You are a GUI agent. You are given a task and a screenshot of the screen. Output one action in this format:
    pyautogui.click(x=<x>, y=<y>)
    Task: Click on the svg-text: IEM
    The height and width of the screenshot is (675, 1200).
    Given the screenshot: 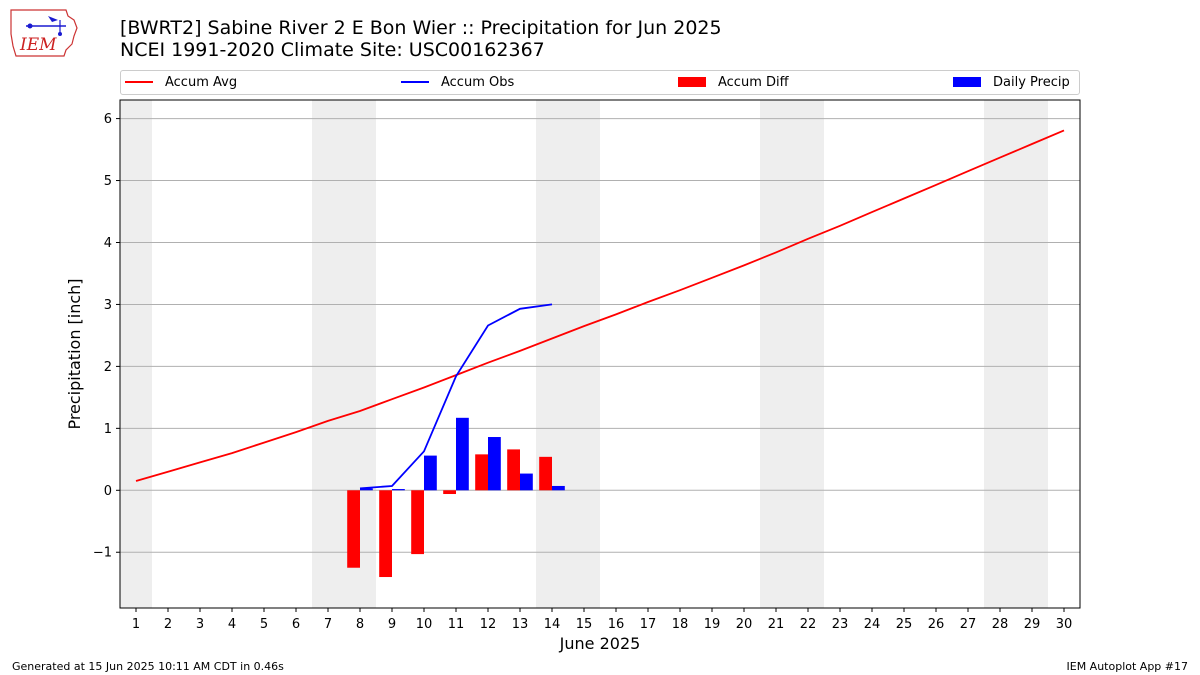 What is the action you would take?
    pyautogui.click(x=38, y=45)
    